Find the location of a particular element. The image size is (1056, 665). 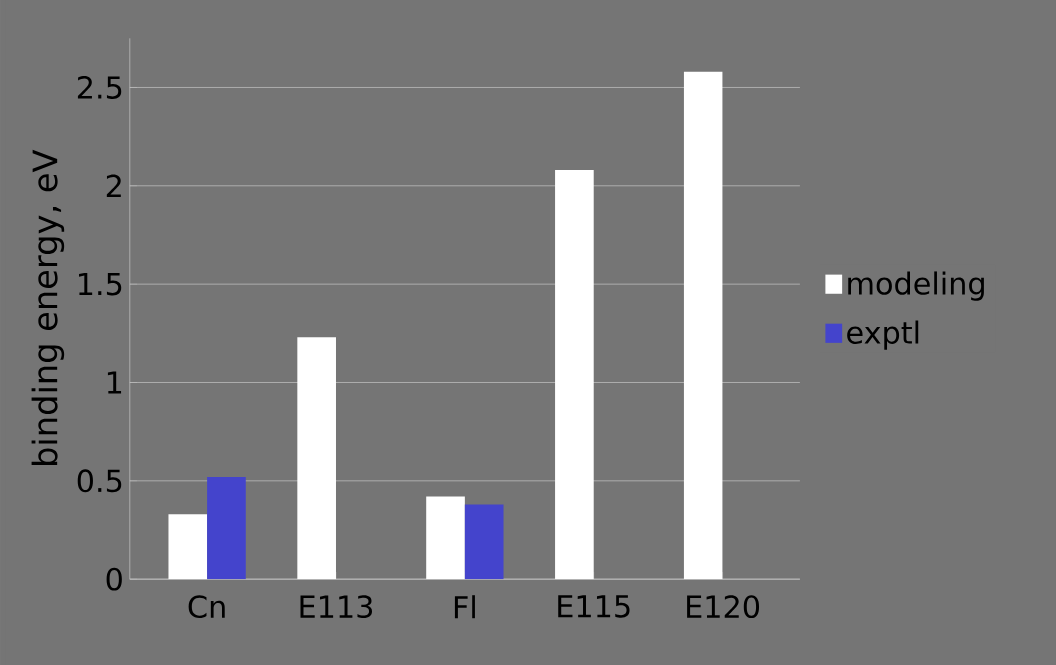

x-tick-label: Fl is located at coordinates (464, 607).